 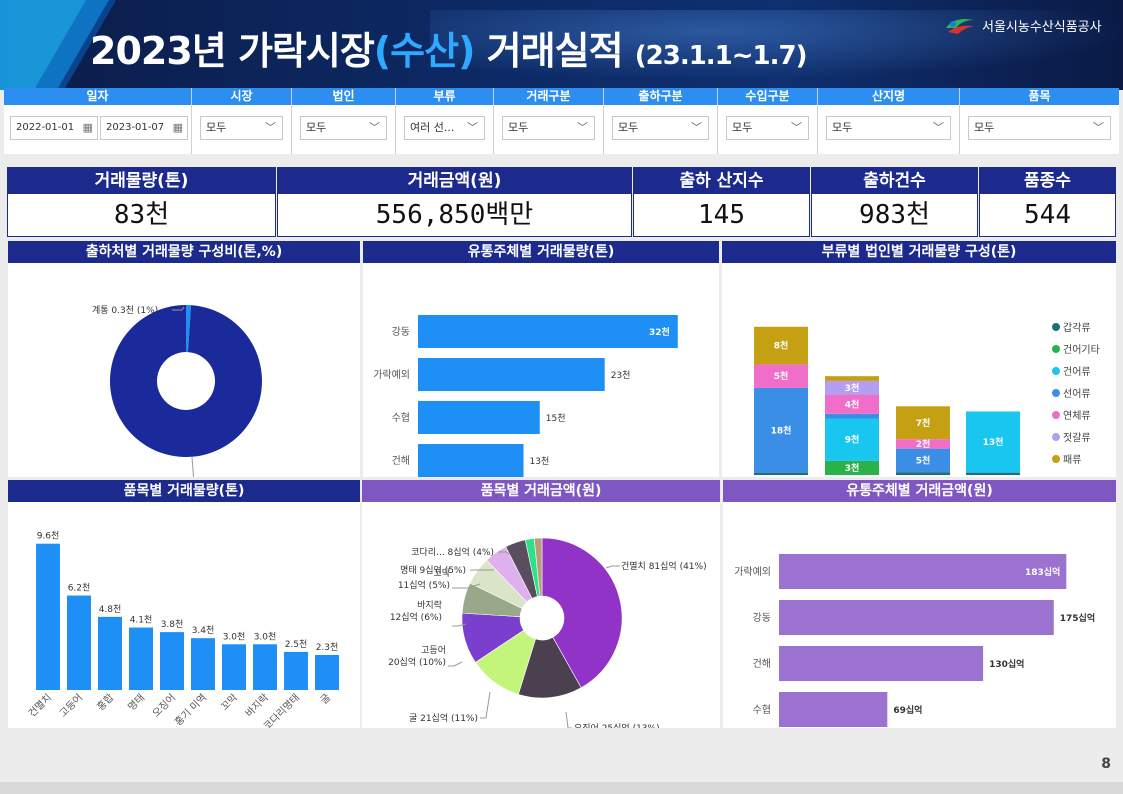 I want to click on filter-item: 품목 모두 ﹀, so click(x=1039, y=121).